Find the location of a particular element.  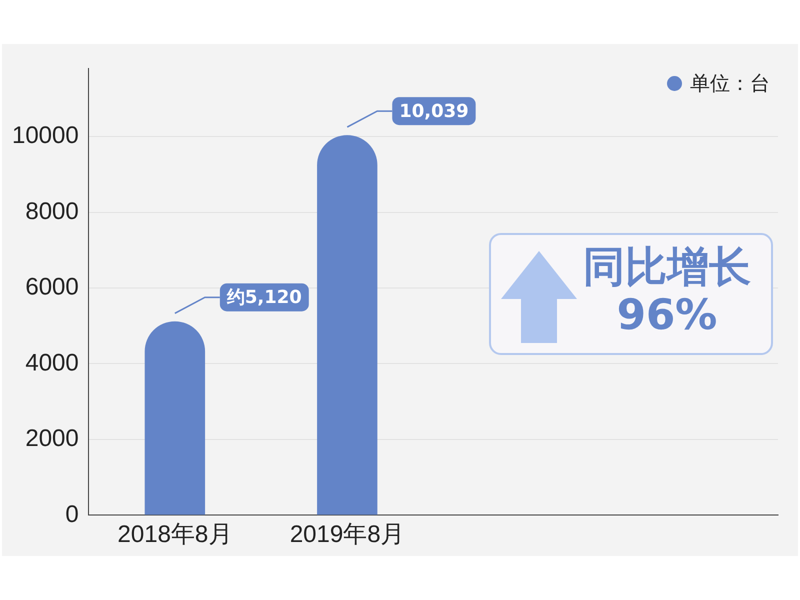

annotation: 96% is located at coordinates (667, 314).